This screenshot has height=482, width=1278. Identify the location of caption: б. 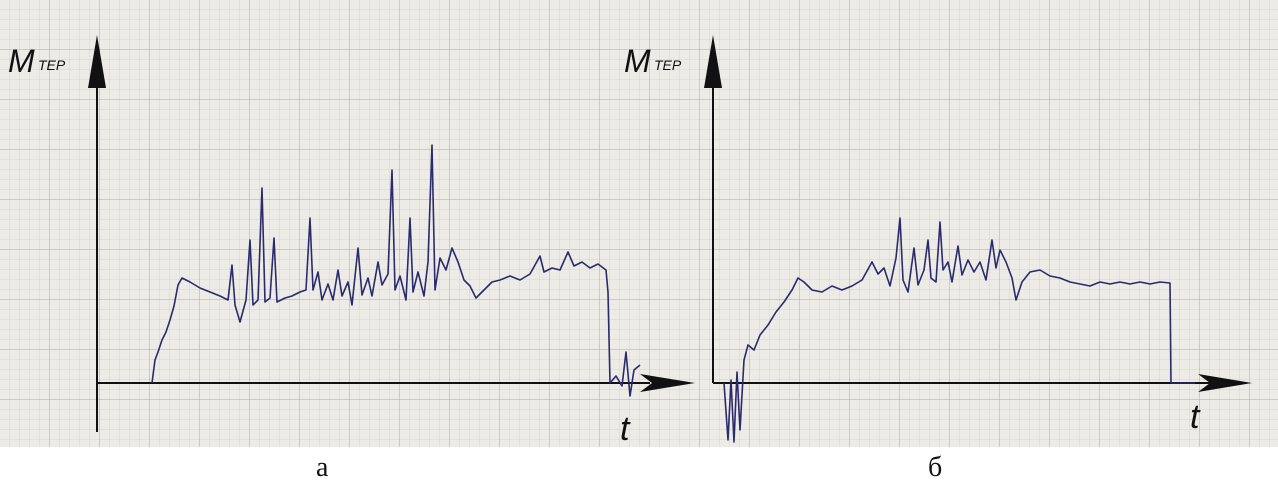
(935, 467).